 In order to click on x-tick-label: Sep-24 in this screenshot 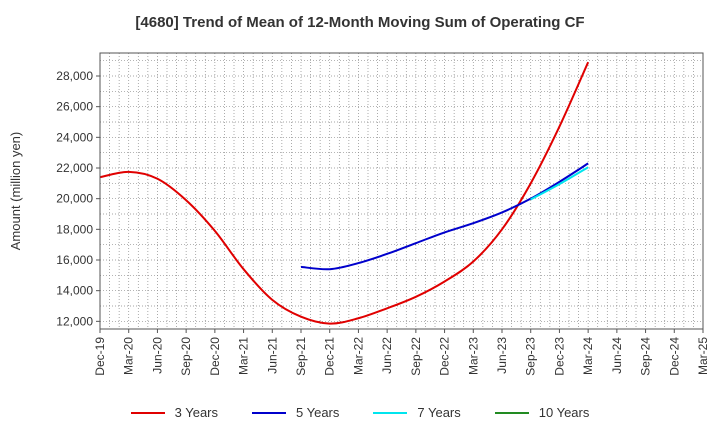, I will do `click(646, 356)`.